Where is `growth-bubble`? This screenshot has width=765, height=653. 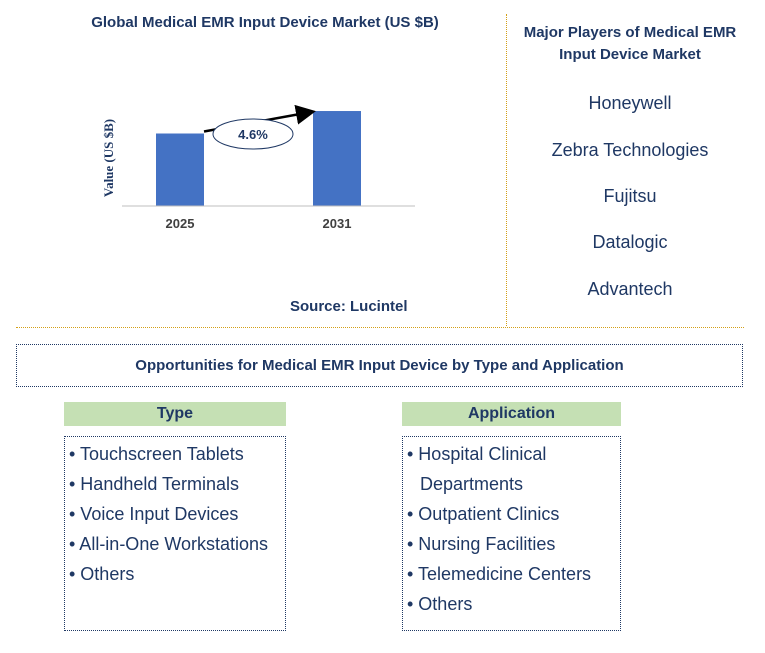
growth-bubble is located at coordinates (253, 134).